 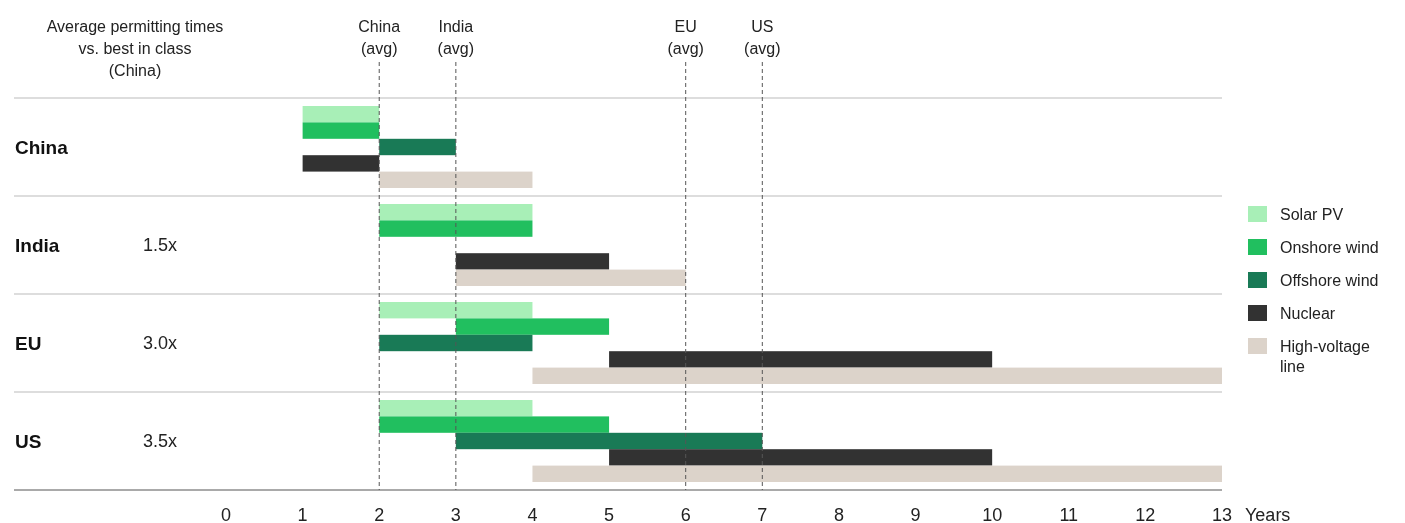 I want to click on y-tick-label: US, so click(x=28, y=441).